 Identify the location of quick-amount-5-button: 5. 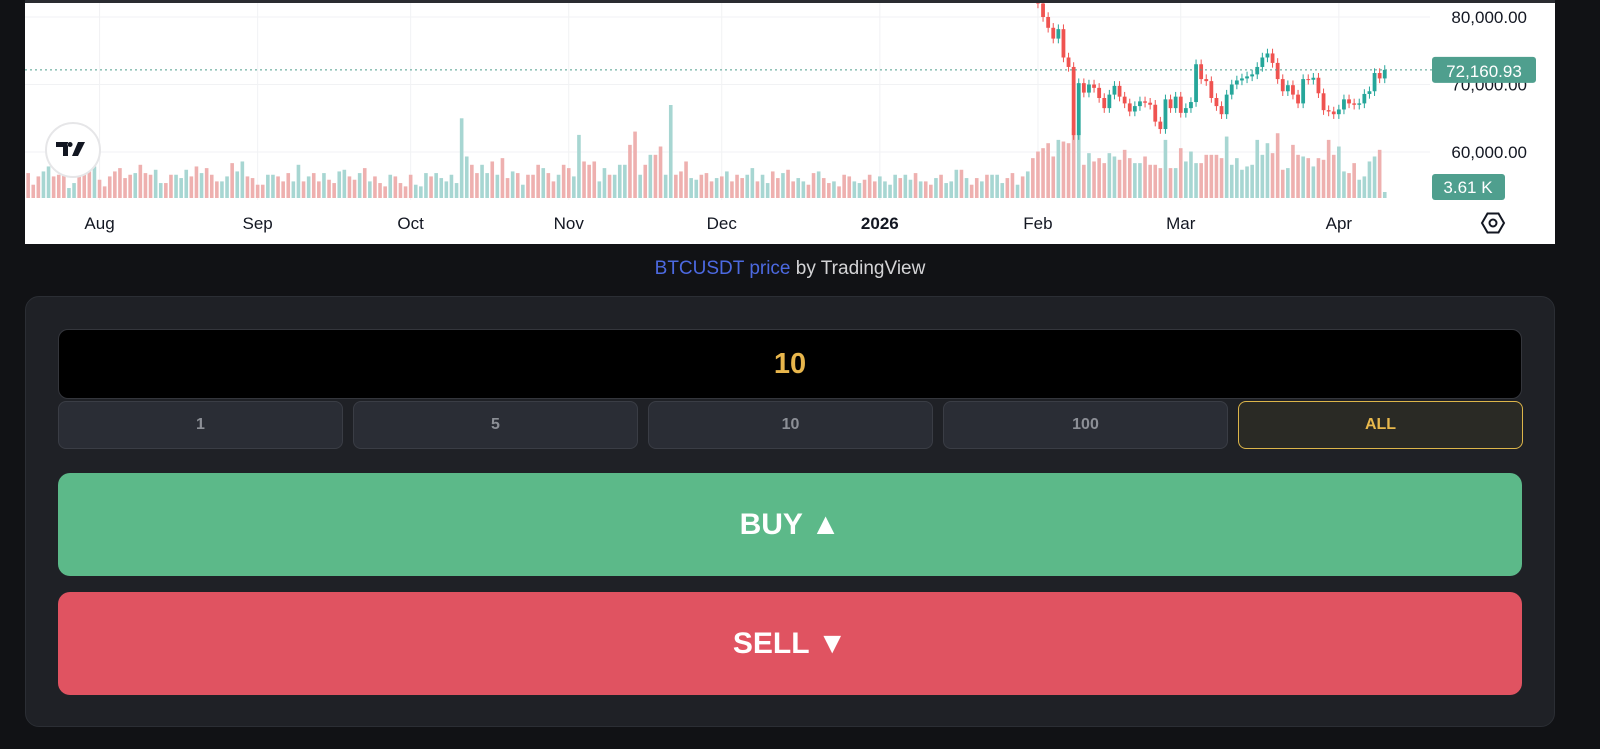
(495, 425).